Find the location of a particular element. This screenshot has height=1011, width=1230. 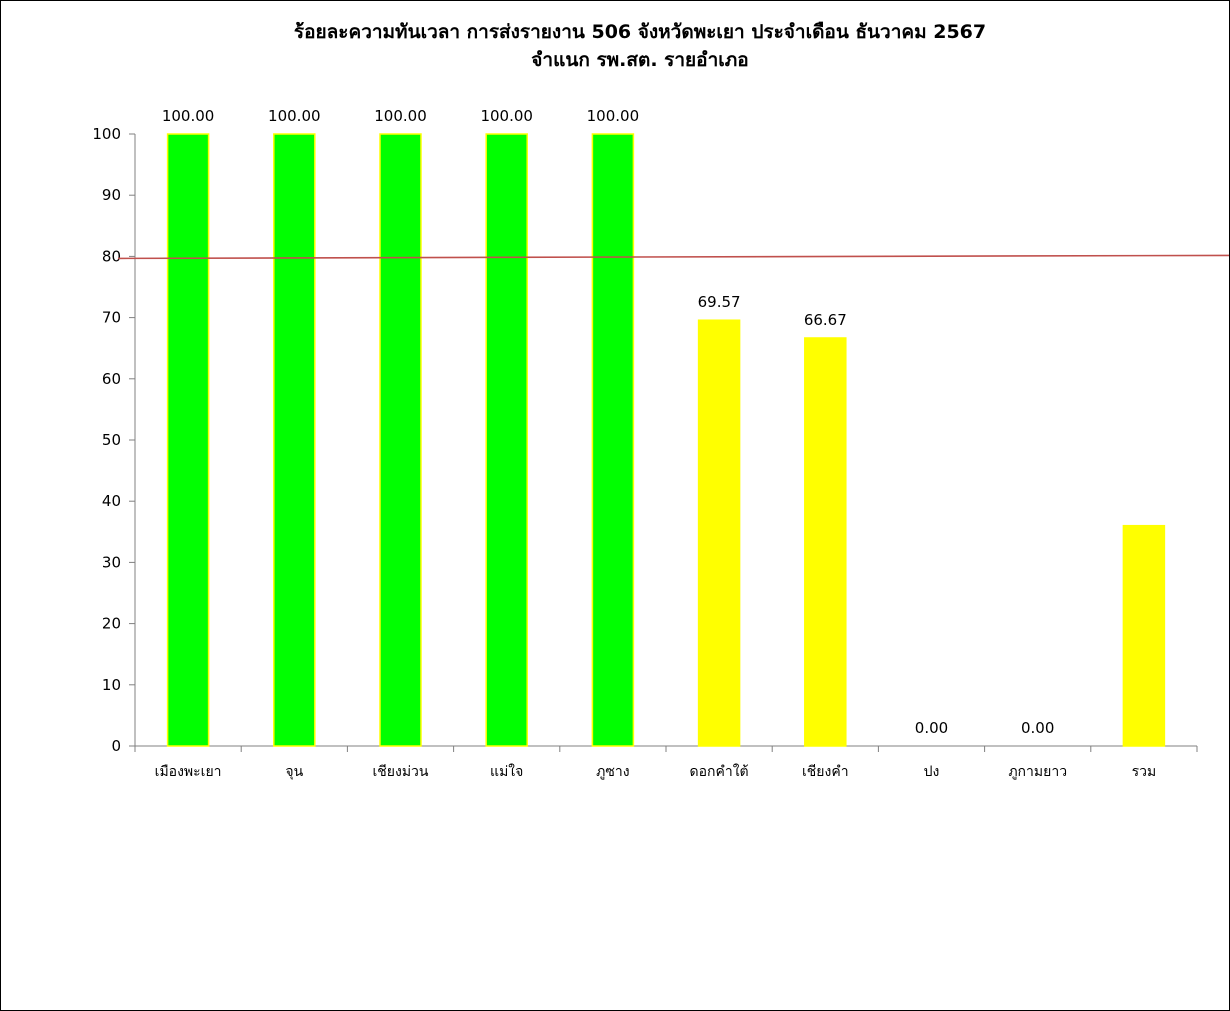

x-category-label: แม่ใจ is located at coordinates (506, 771).